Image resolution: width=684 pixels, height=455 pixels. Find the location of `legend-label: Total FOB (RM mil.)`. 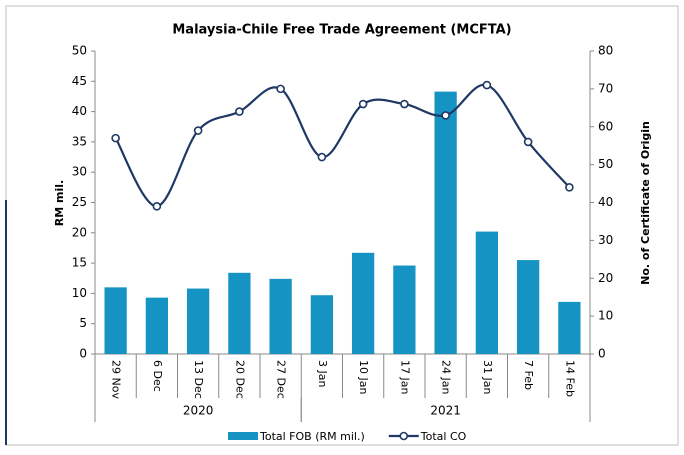

legend-label: Total FOB (RM mil.) is located at coordinates (312, 436).